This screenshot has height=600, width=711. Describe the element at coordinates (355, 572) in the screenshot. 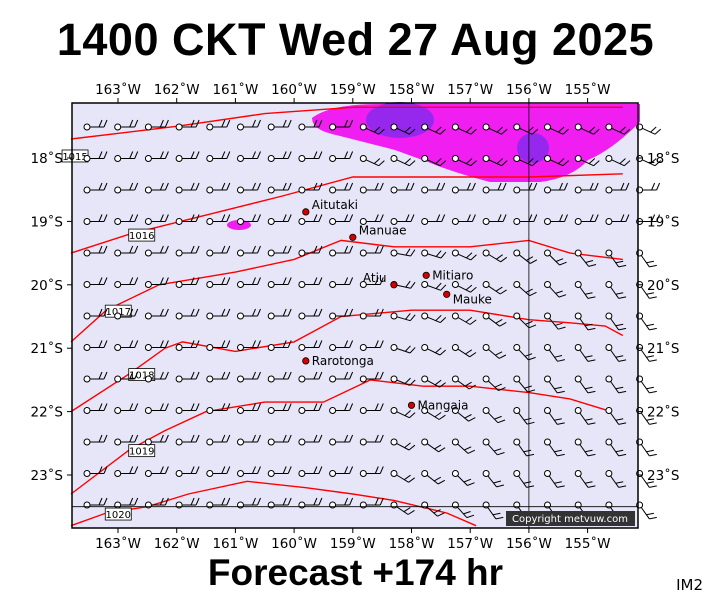

I see `forecast-label: Forecast +174 hr` at that location.